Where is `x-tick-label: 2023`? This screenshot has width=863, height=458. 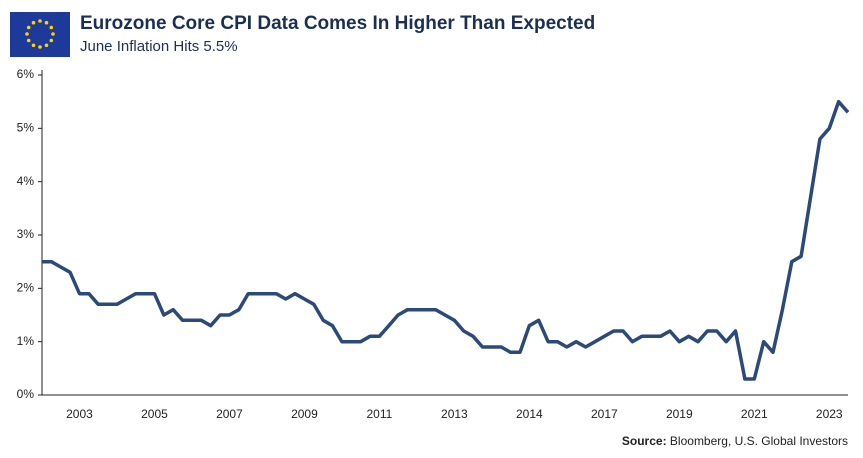 x-tick-label: 2023 is located at coordinates (829, 414).